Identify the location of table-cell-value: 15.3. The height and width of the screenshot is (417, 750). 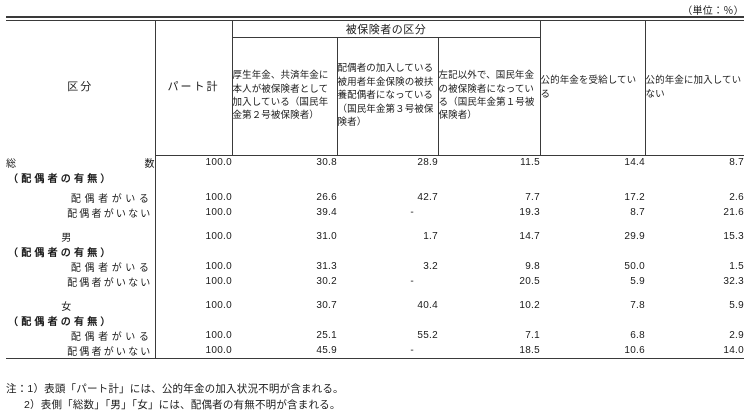
(733, 236).